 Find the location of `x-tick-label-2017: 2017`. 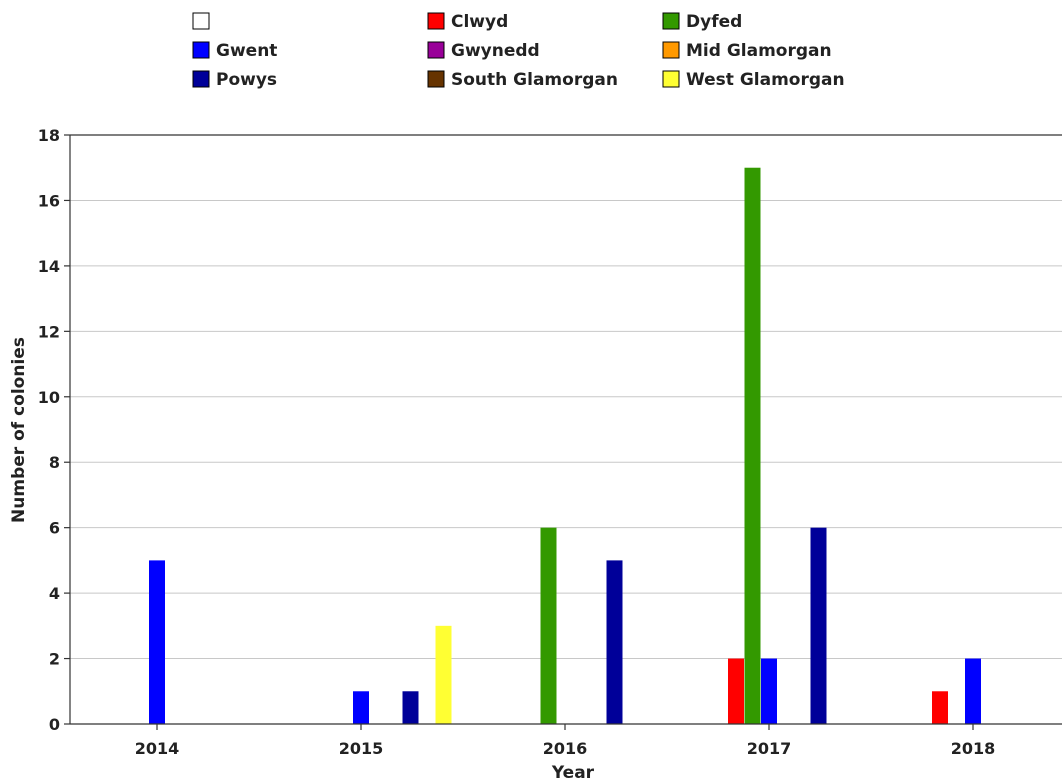

x-tick-label-2017: 2017 is located at coordinates (769, 748).